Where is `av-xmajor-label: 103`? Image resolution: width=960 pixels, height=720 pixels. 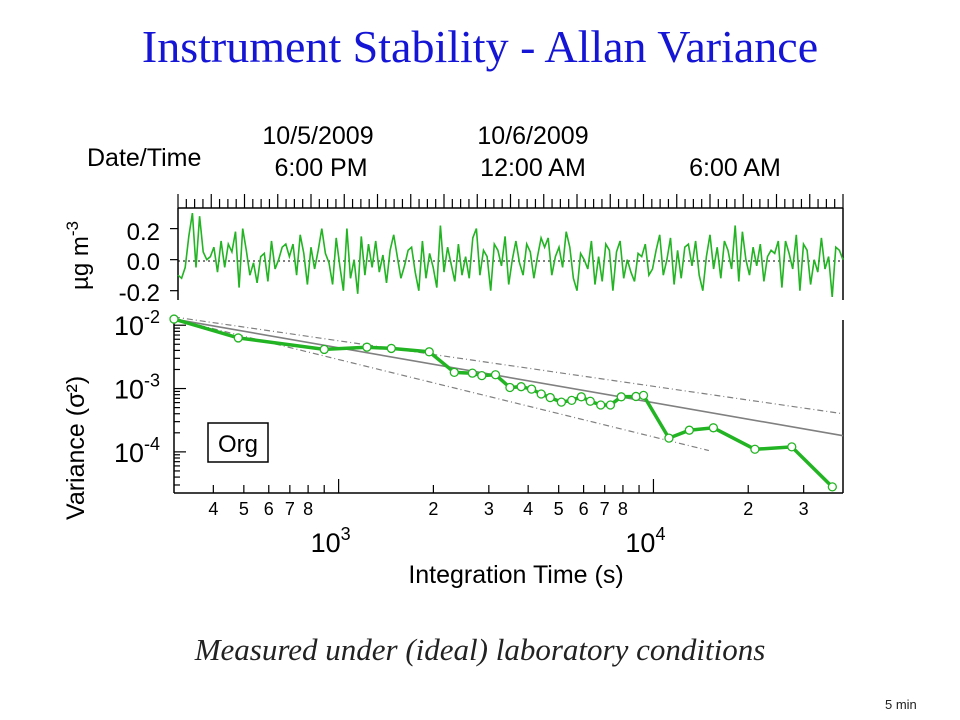 av-xmajor-label: 103 is located at coordinates (331, 541).